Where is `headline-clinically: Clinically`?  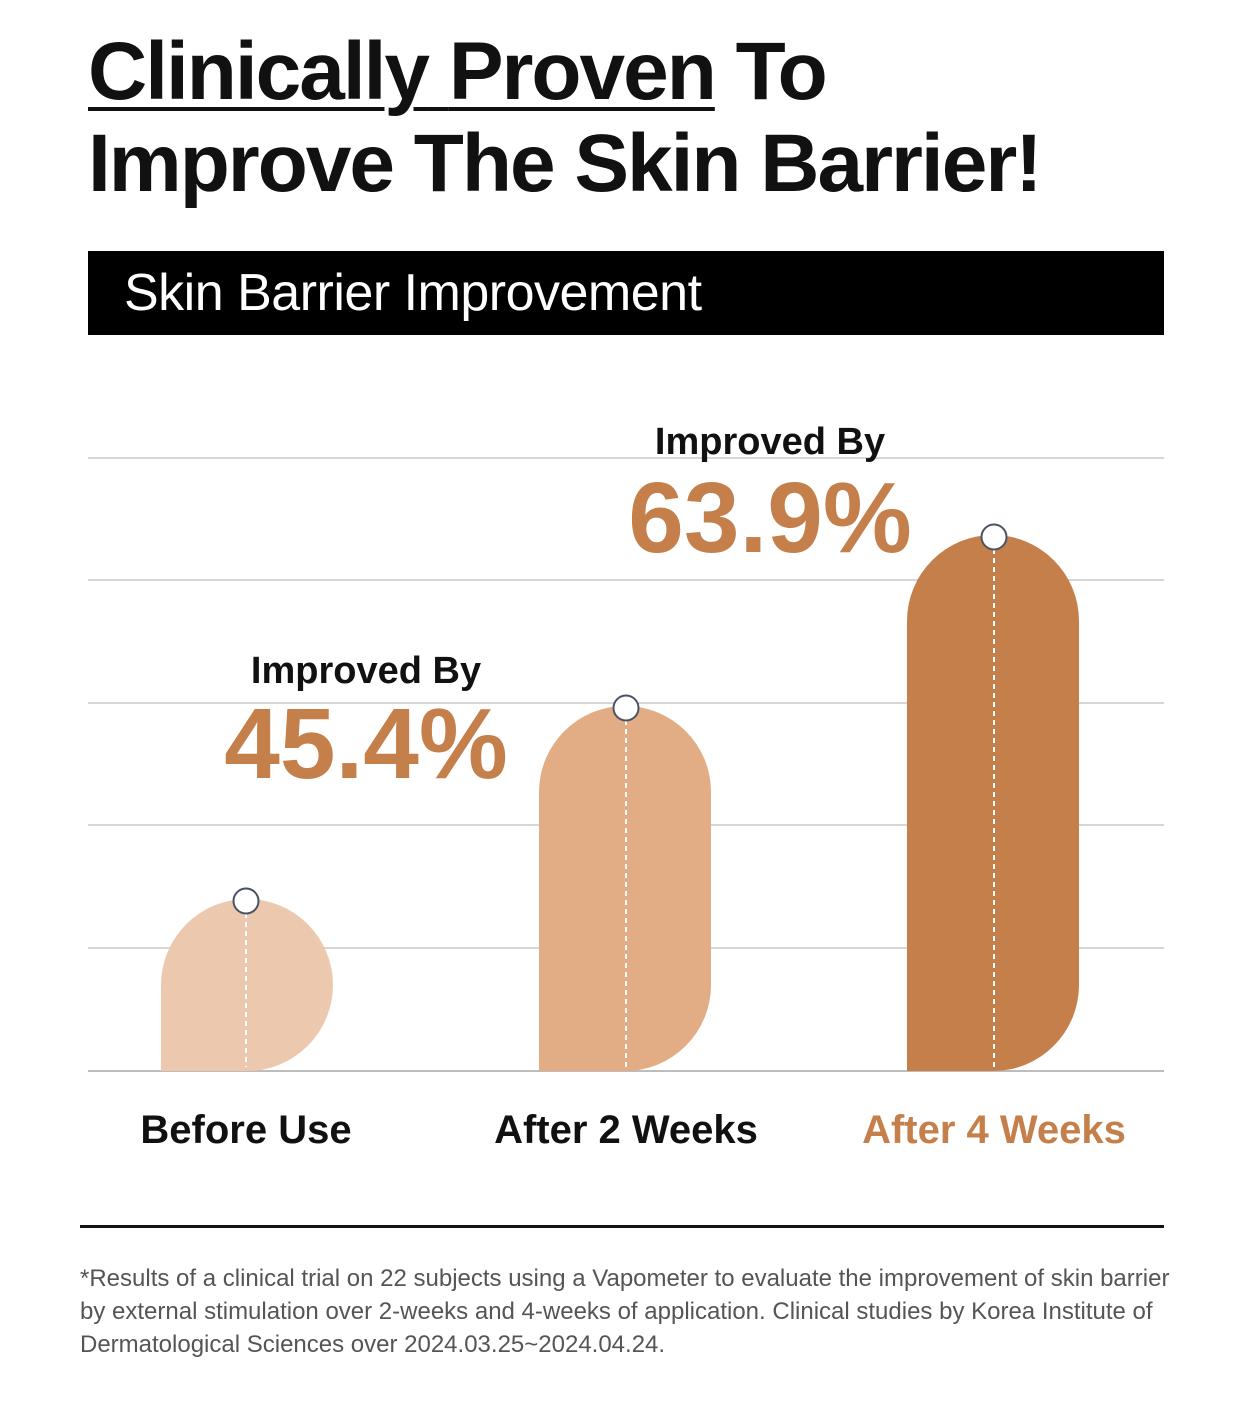 headline-clinically: Clinically is located at coordinates (259, 71).